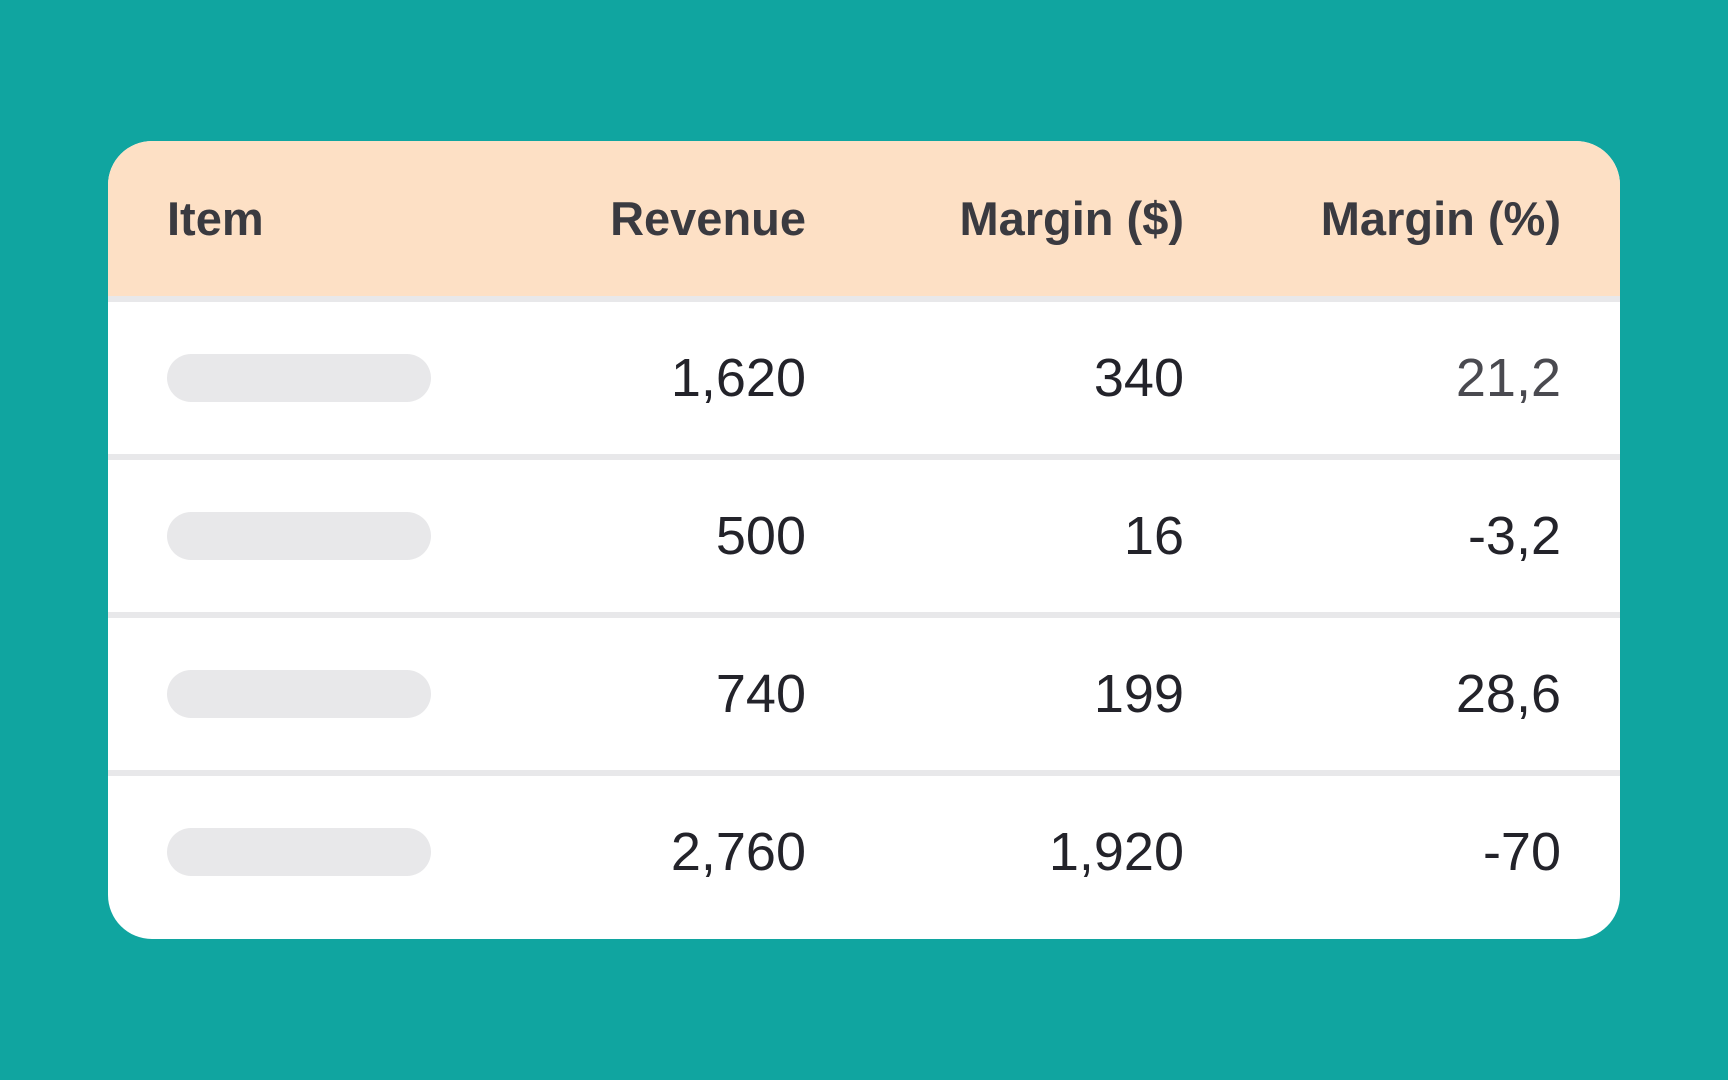 Image resolution: width=1728 pixels, height=1080 pixels. What do you see at coordinates (1514, 536) in the screenshot?
I see `margin-percent-cell: -3,2` at bounding box center [1514, 536].